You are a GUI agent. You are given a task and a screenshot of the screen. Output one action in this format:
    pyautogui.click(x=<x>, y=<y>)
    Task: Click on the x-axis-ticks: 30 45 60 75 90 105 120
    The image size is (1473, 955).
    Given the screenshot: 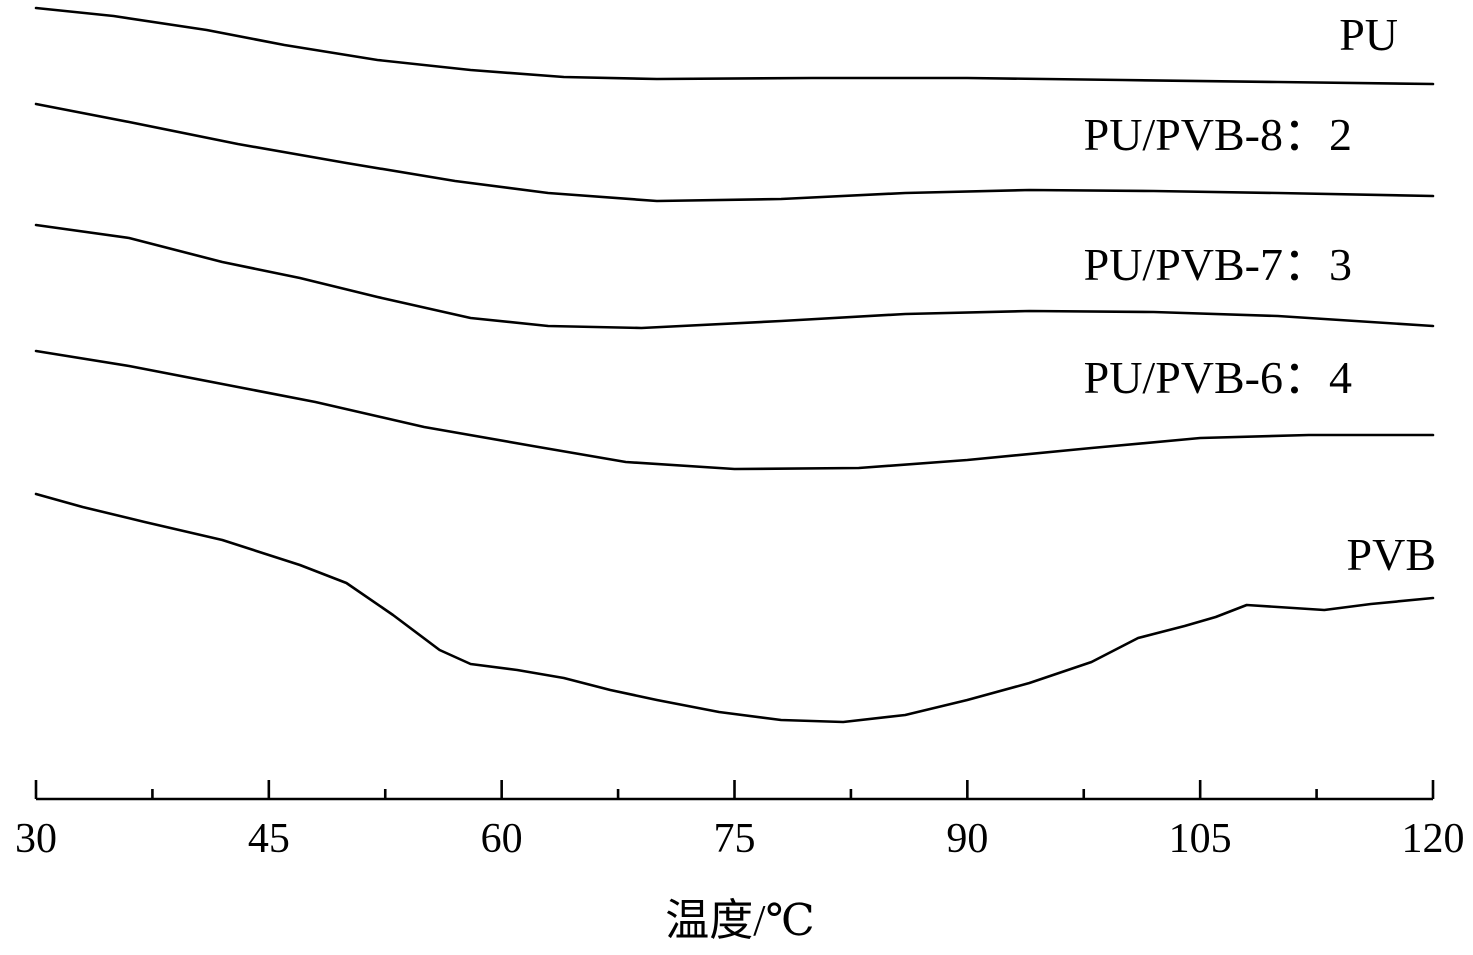 What is the action you would take?
    pyautogui.click(x=740, y=821)
    